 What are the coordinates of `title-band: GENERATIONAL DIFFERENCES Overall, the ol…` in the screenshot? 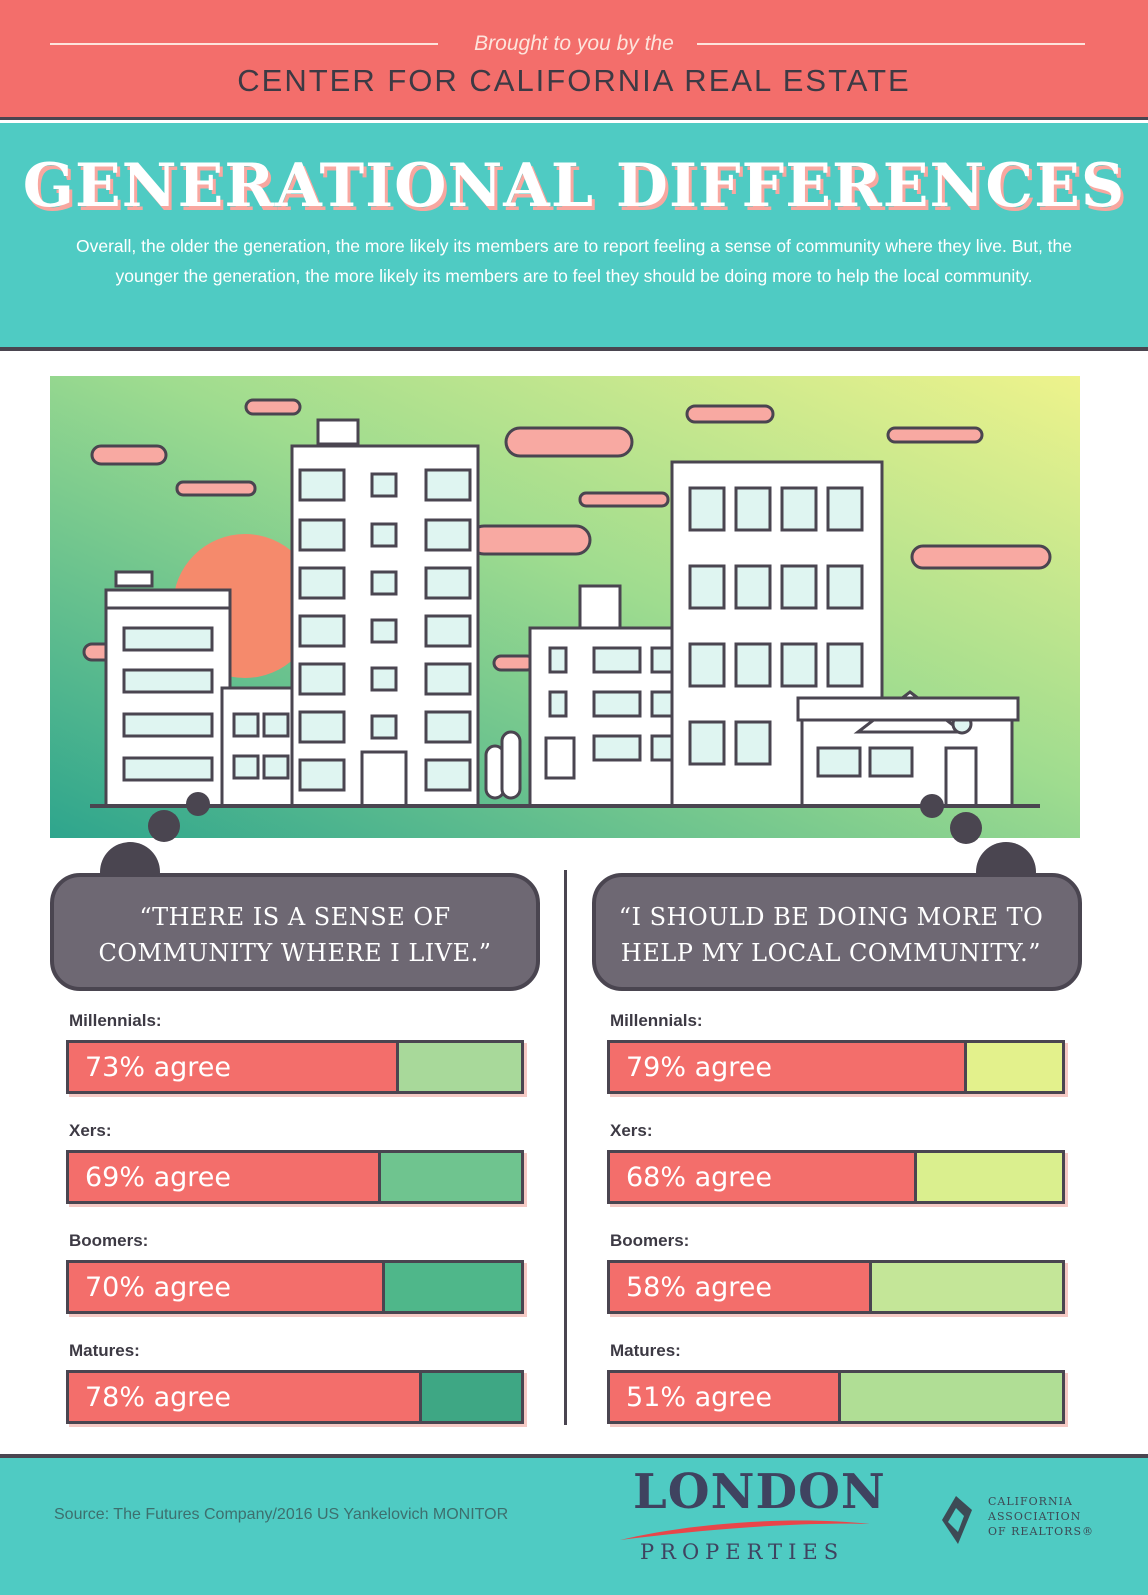 It's located at (574, 237).